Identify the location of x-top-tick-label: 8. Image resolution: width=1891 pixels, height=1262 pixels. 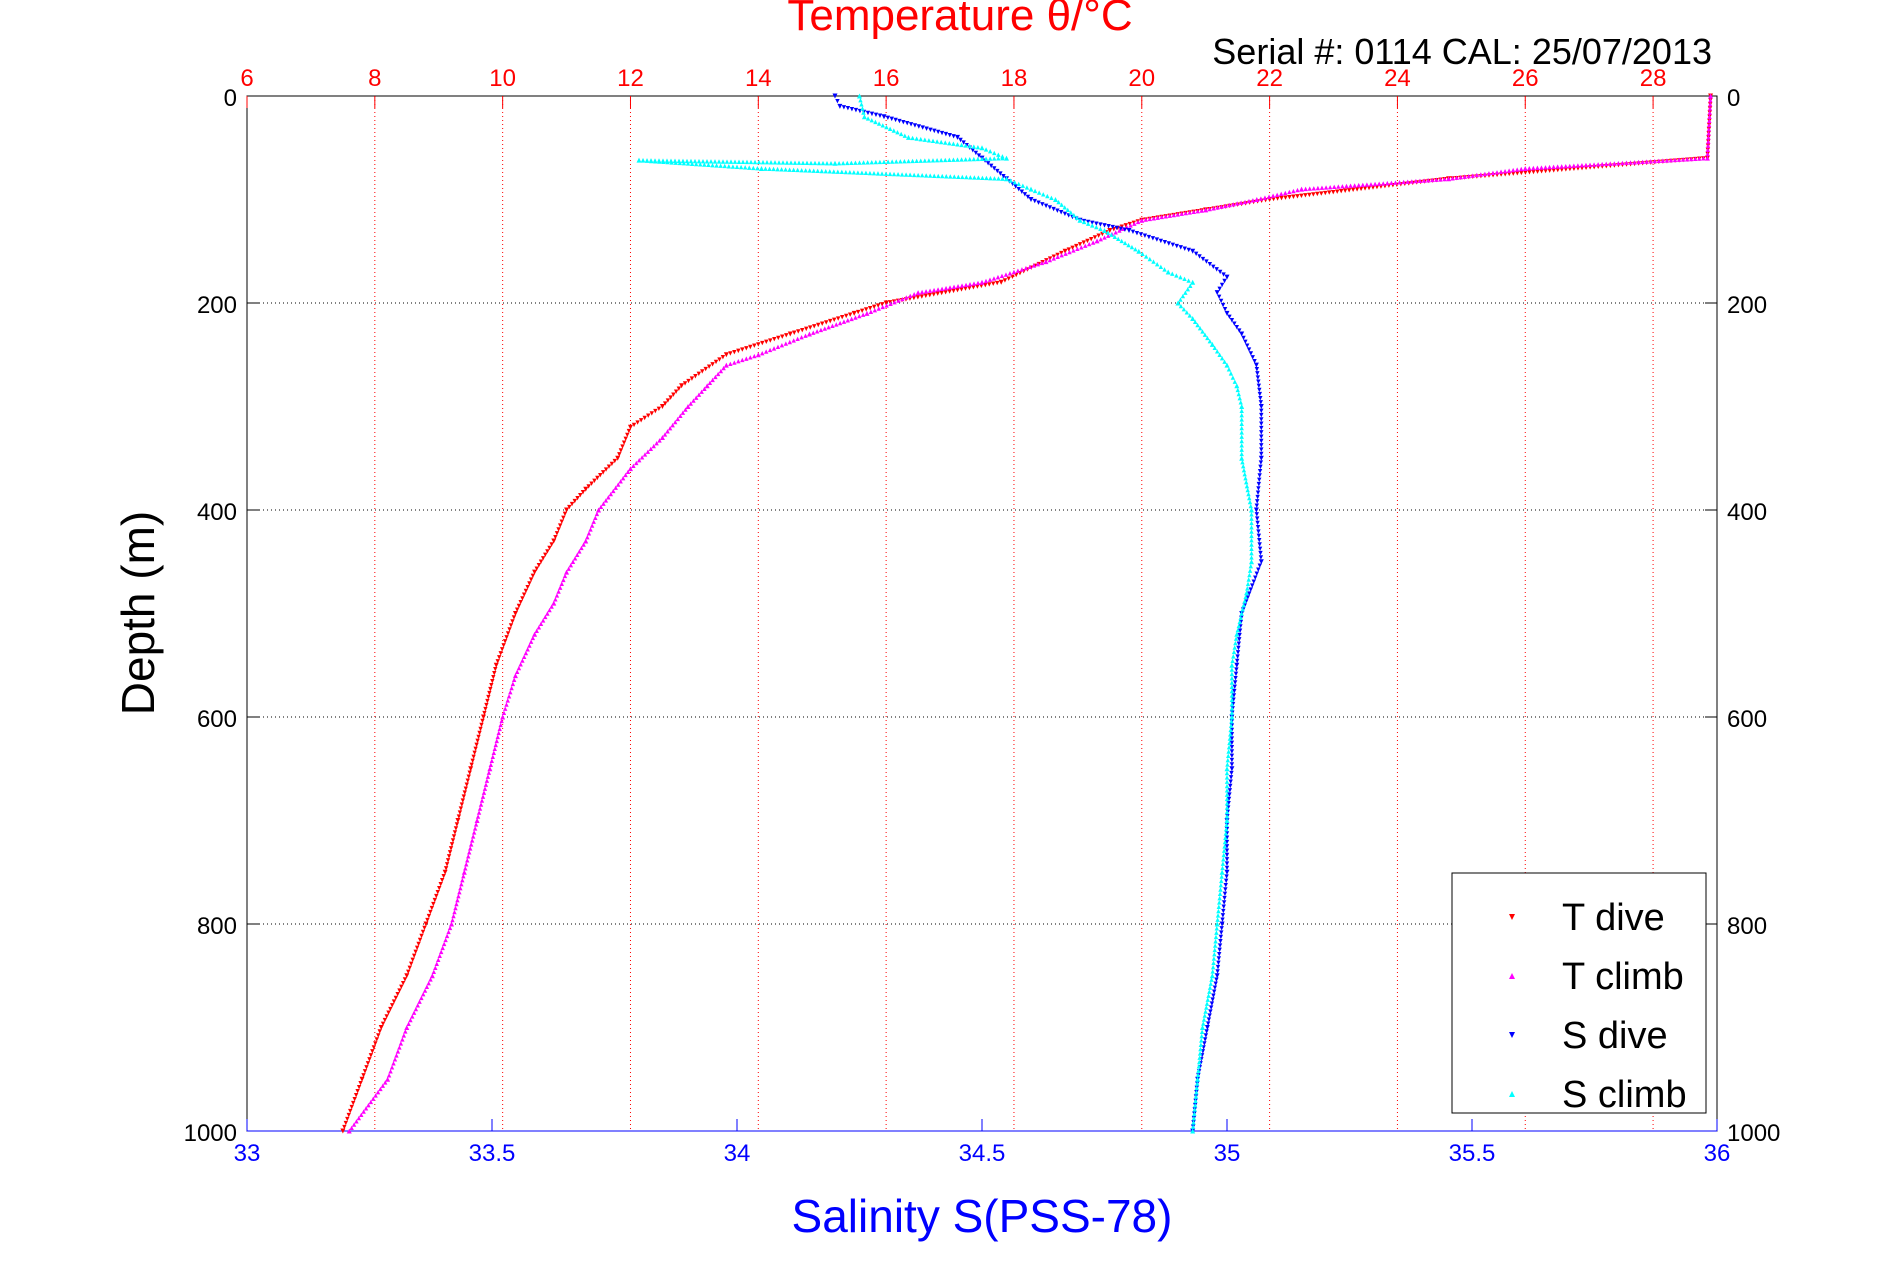
(374, 78).